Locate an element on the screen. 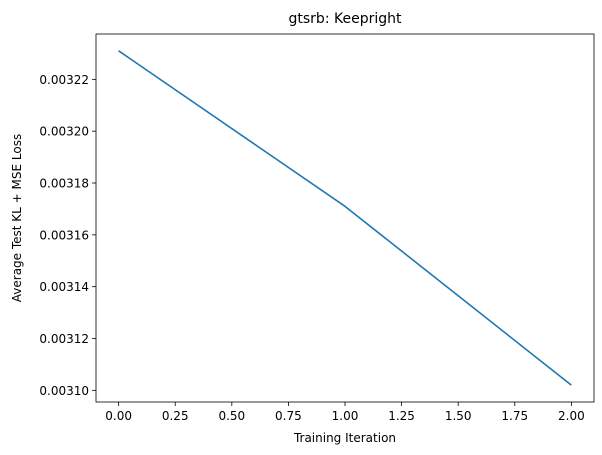  x-tick-label: 1.25 is located at coordinates (401, 416).